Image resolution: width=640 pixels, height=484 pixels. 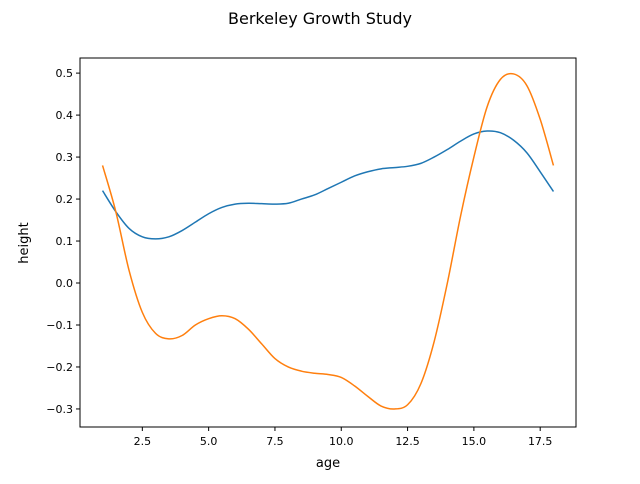 I want to click on x-axis: 2.5 5.0 7.5 10.0 12.5 15.0 17.5, so click(x=343, y=437).